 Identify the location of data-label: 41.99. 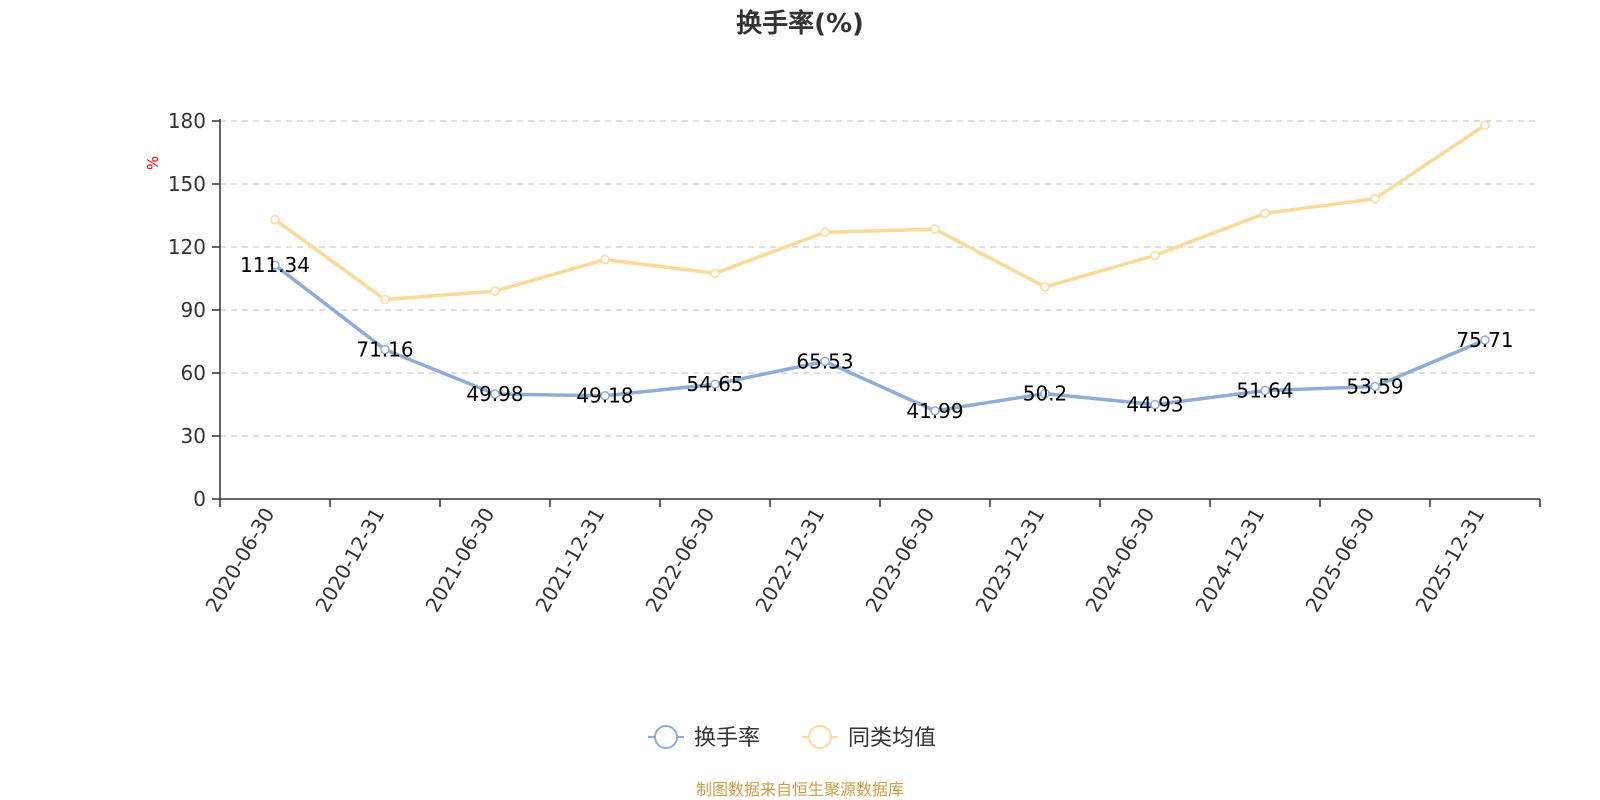
(934, 411).